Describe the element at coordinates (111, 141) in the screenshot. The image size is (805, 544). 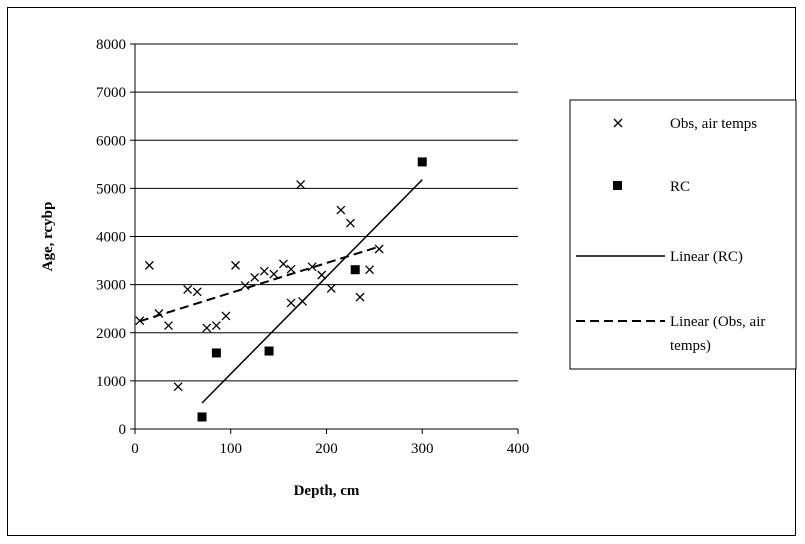
I see `y-tick-label: 6000` at that location.